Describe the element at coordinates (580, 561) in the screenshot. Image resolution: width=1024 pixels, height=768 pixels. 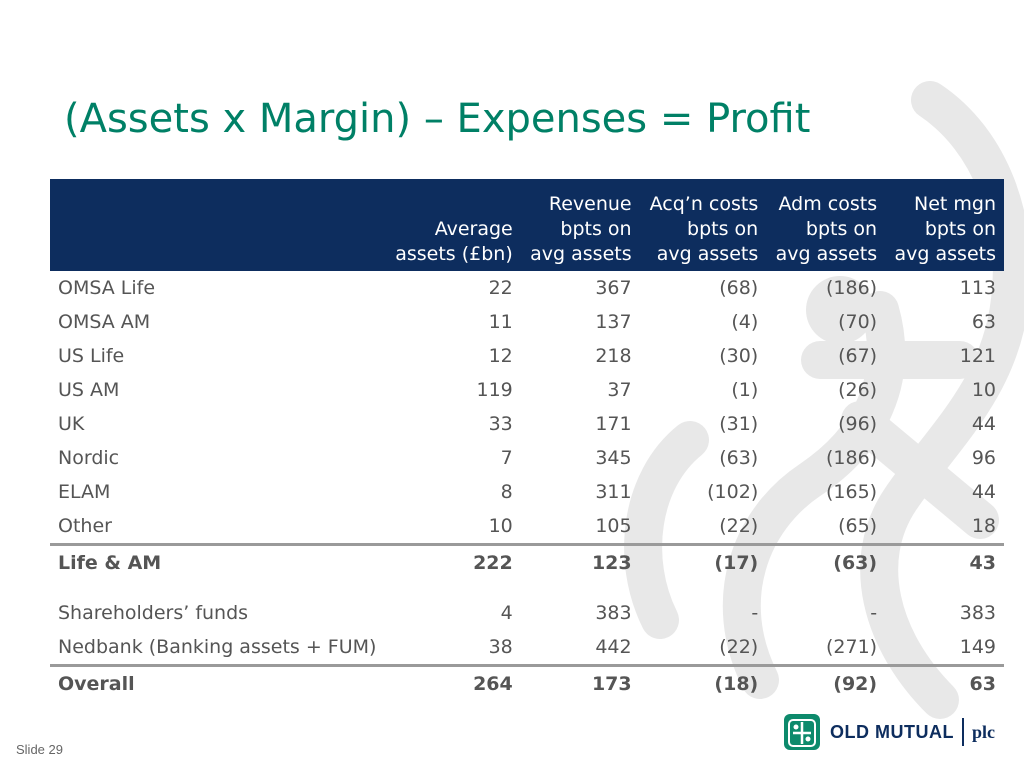
I see `cell-revenue: 123` at that location.